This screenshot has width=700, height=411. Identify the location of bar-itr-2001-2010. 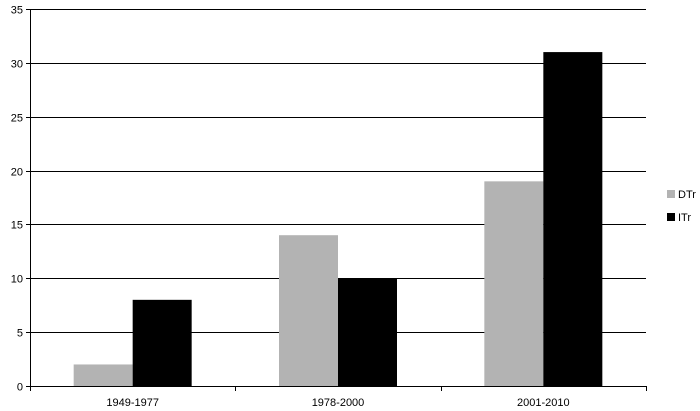
(573, 219).